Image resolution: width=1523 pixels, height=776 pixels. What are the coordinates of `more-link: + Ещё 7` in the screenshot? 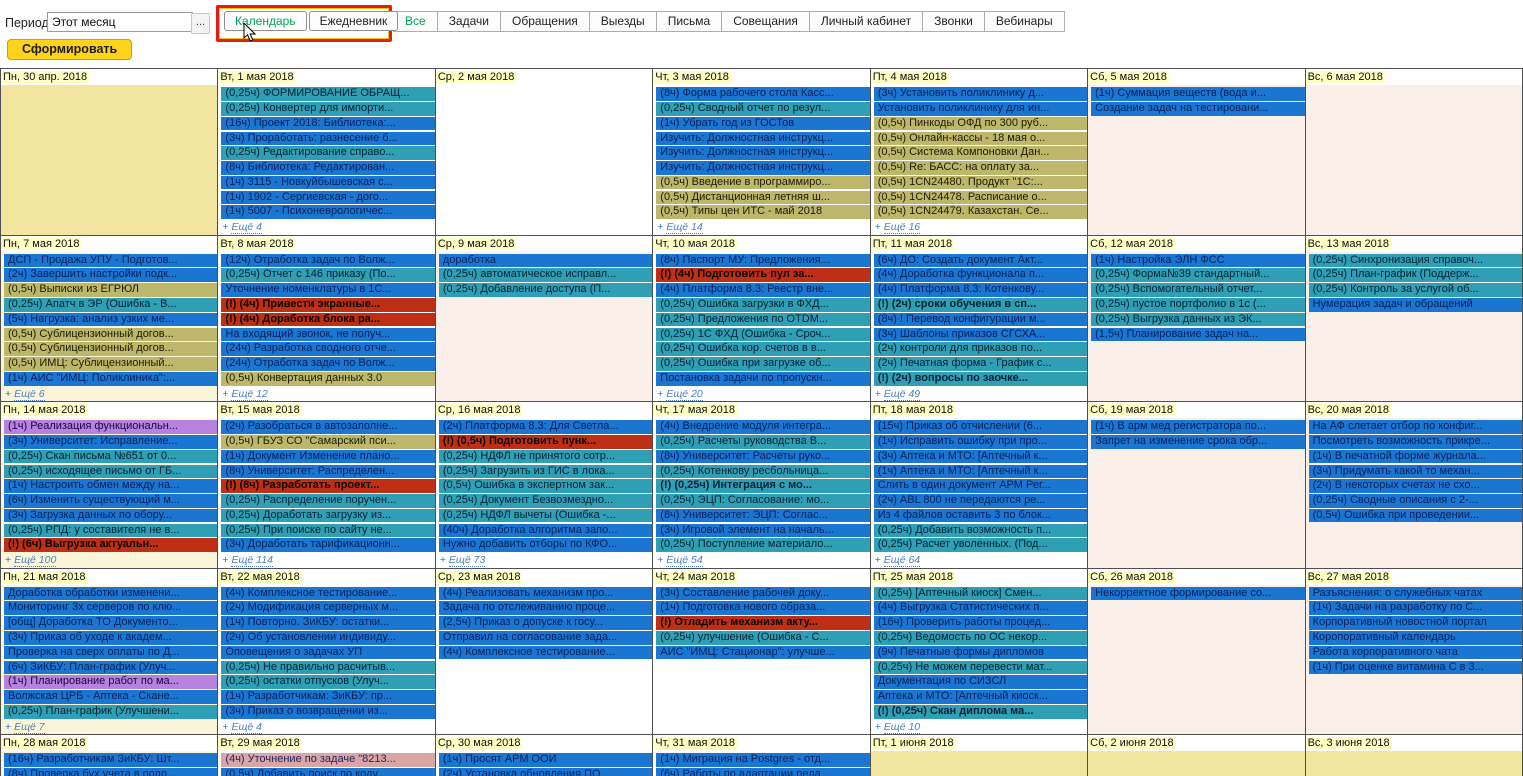 It's located at (111, 727).